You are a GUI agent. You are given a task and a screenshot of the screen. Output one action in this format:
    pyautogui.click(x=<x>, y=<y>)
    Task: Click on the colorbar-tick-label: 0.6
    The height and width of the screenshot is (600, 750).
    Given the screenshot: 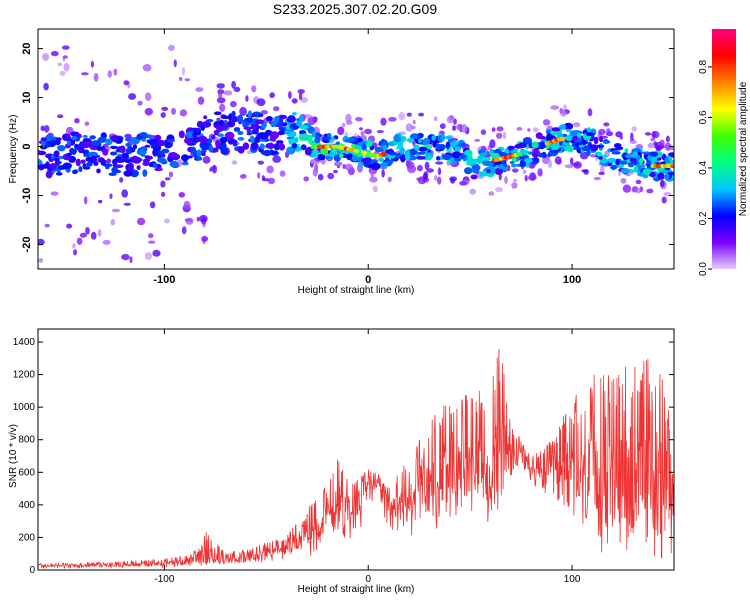 What is the action you would take?
    pyautogui.click(x=703, y=117)
    